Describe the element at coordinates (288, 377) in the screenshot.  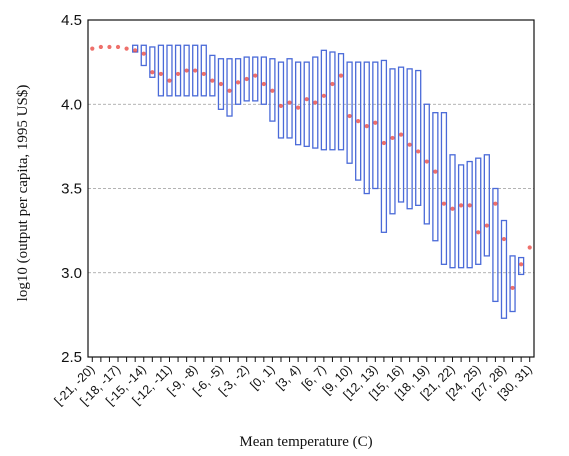
I see `x-tick-label: [3, 4)` at that location.